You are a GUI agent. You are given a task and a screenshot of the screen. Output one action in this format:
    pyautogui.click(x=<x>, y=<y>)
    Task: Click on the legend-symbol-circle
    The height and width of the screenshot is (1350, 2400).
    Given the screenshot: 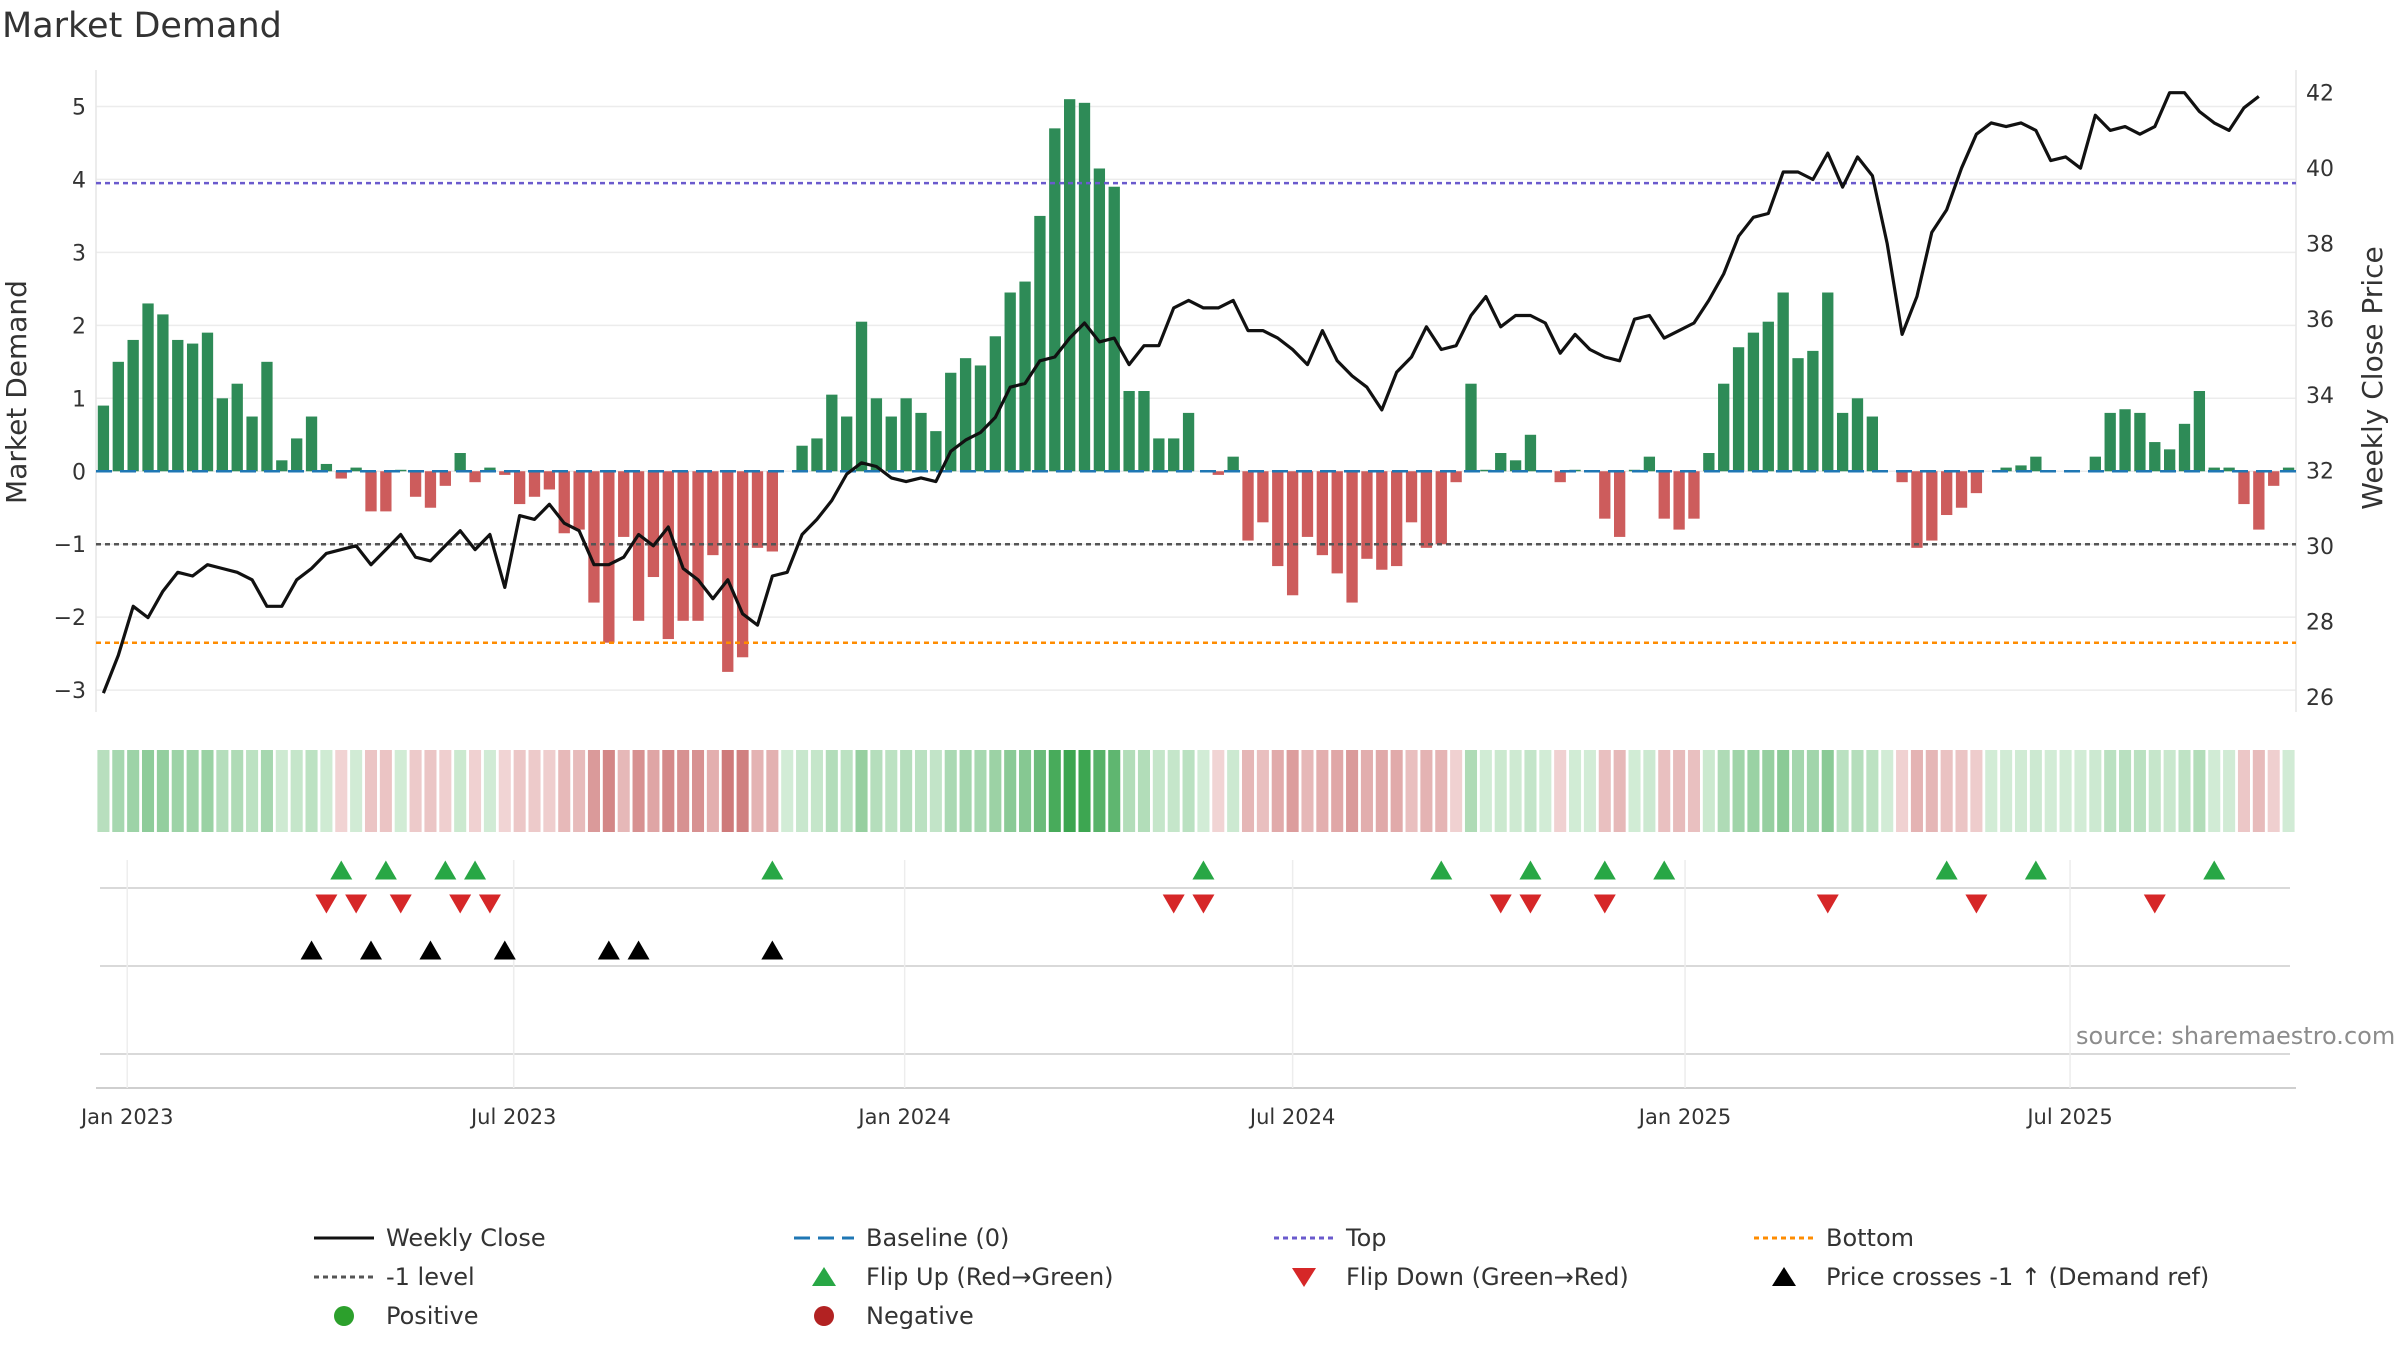 What is the action you would take?
    pyautogui.click(x=824, y=1316)
    